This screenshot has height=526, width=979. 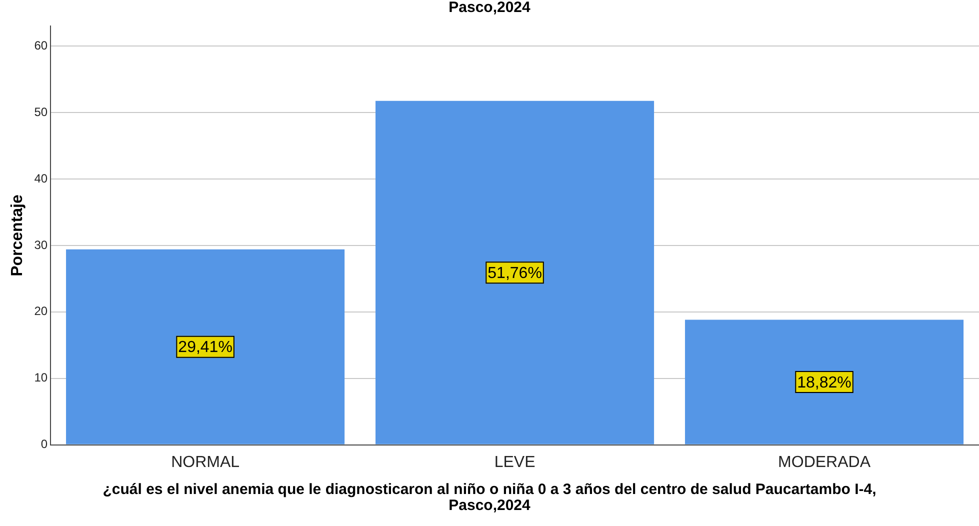 What do you see at coordinates (17, 235) in the screenshot?
I see `y-axis-title: Porcentaje` at bounding box center [17, 235].